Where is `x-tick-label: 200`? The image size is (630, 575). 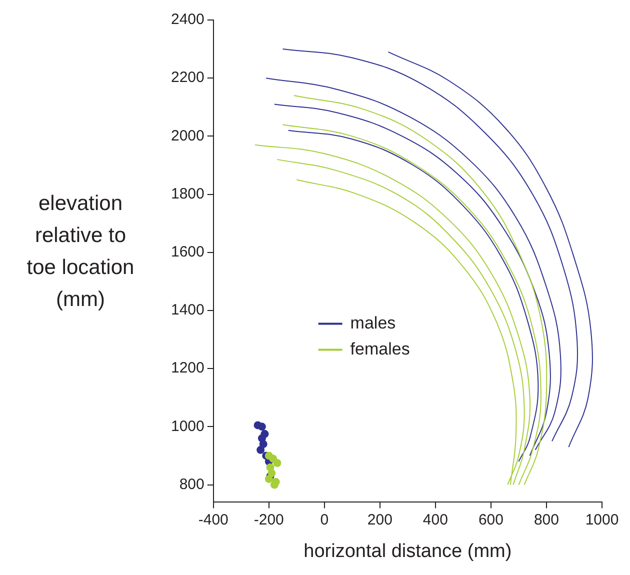 x-tick-label: 200 is located at coordinates (379, 519).